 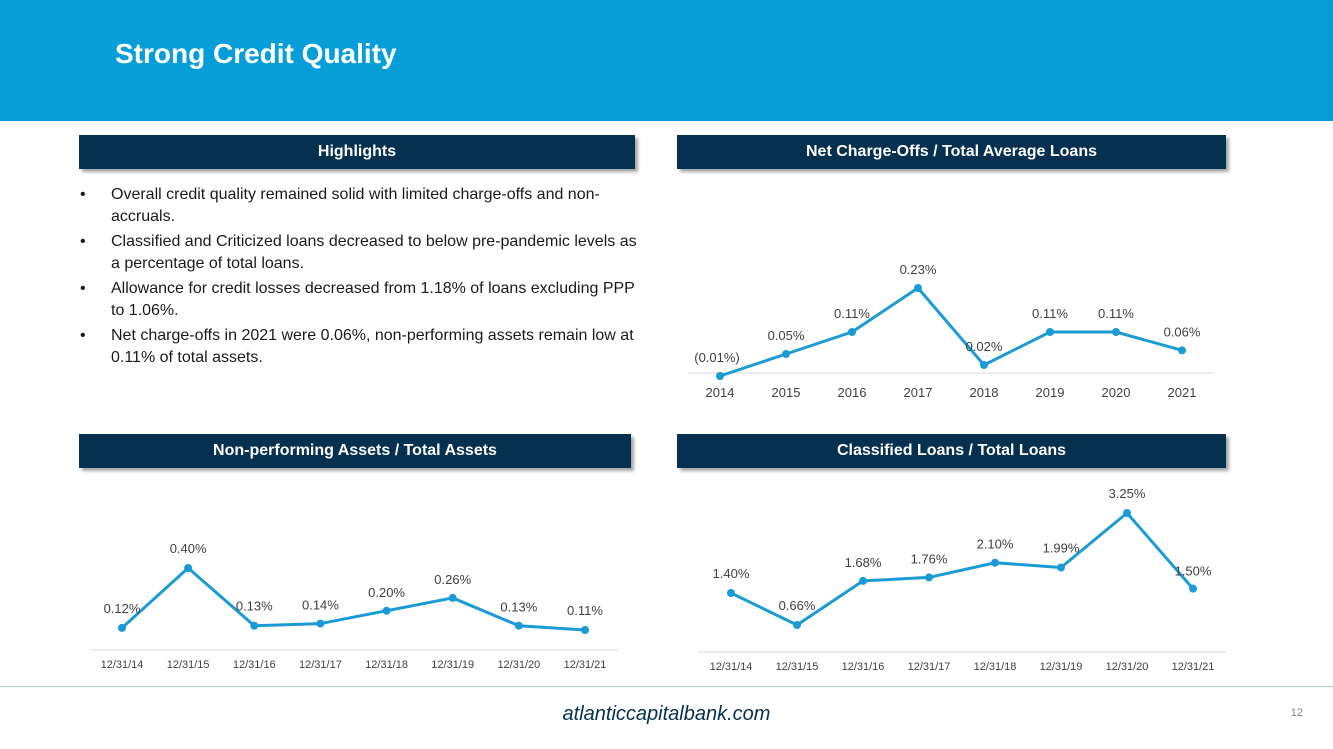 What do you see at coordinates (731, 573) in the screenshot?
I see `classified-data-label: 1.40%` at bounding box center [731, 573].